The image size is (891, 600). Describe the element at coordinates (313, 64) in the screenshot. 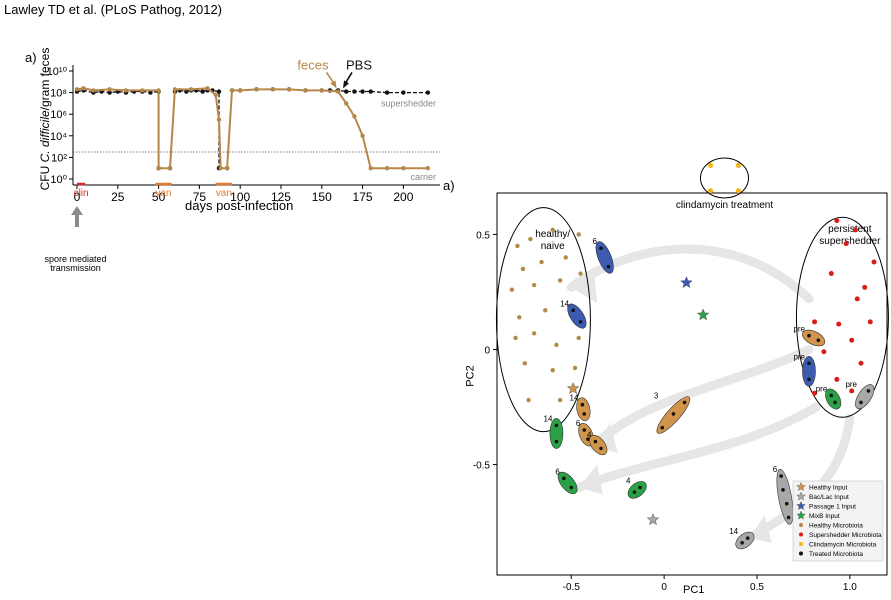

I see `feces-label: feces` at that location.